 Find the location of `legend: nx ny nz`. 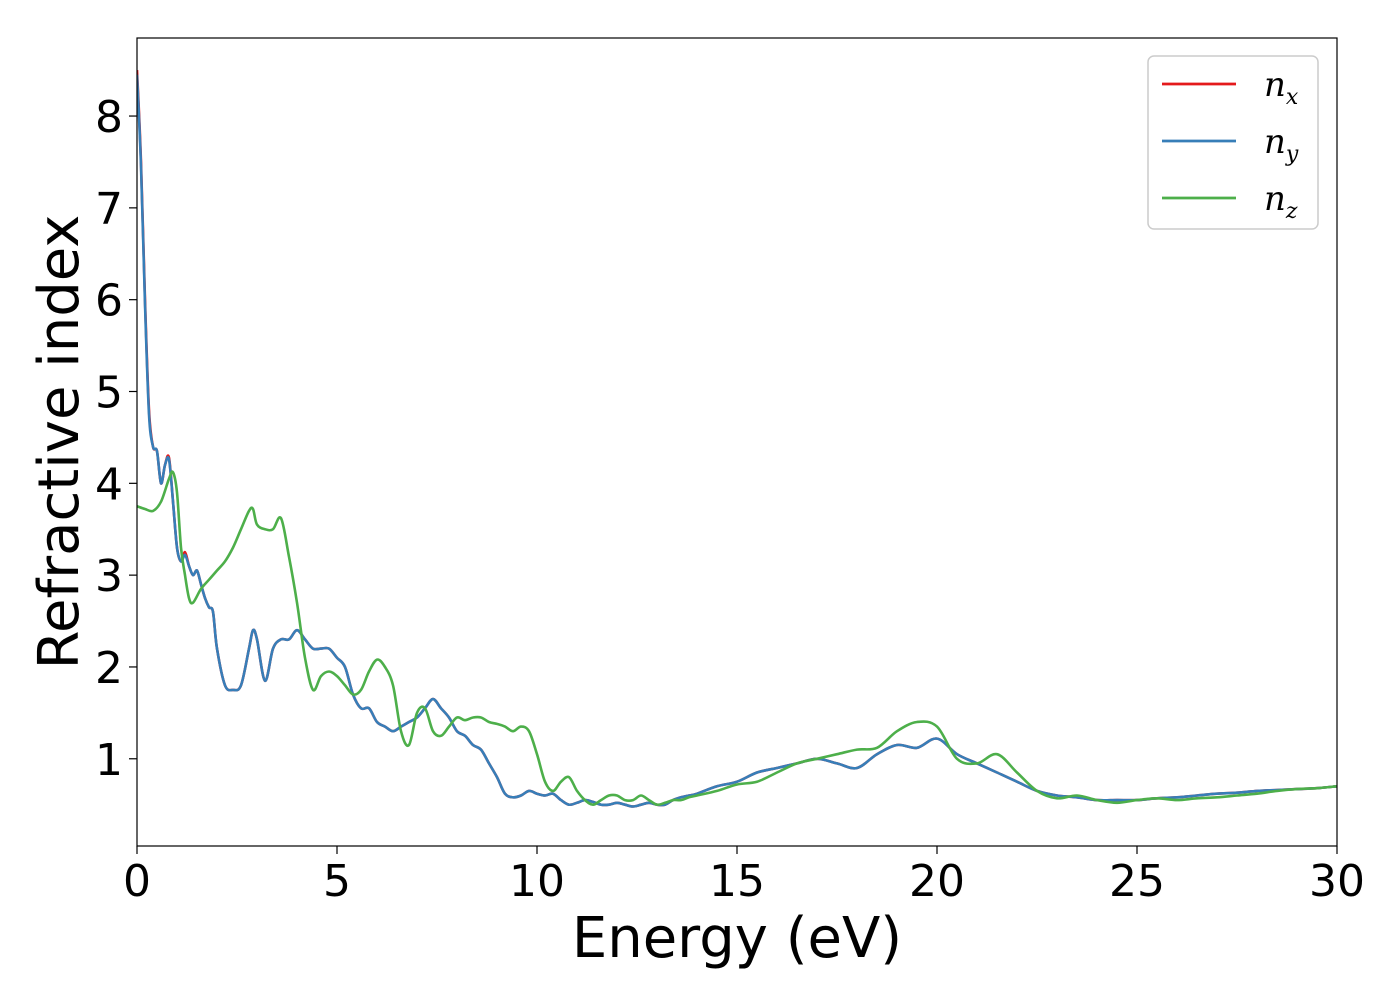

legend: nx ny nz is located at coordinates (1233, 142).